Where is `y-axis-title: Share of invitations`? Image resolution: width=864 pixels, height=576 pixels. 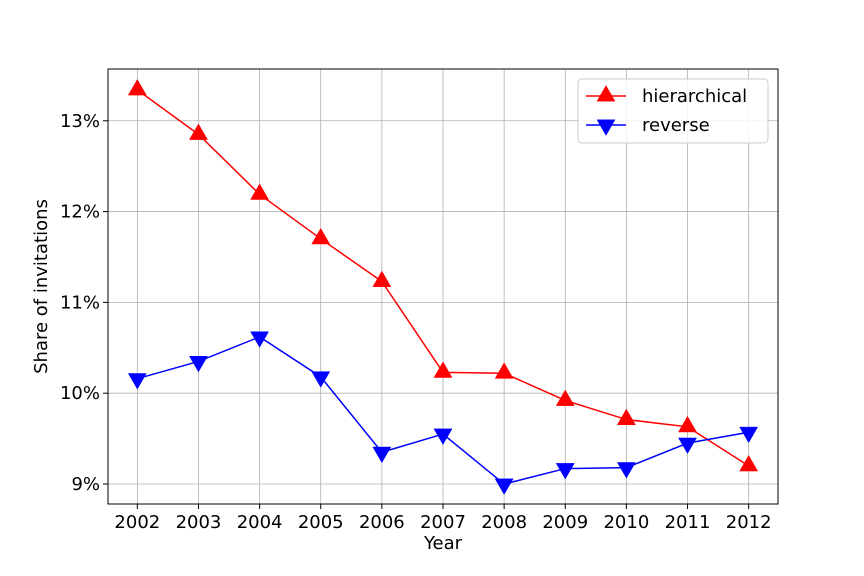
y-axis-title: Share of invitations is located at coordinates (41, 286).